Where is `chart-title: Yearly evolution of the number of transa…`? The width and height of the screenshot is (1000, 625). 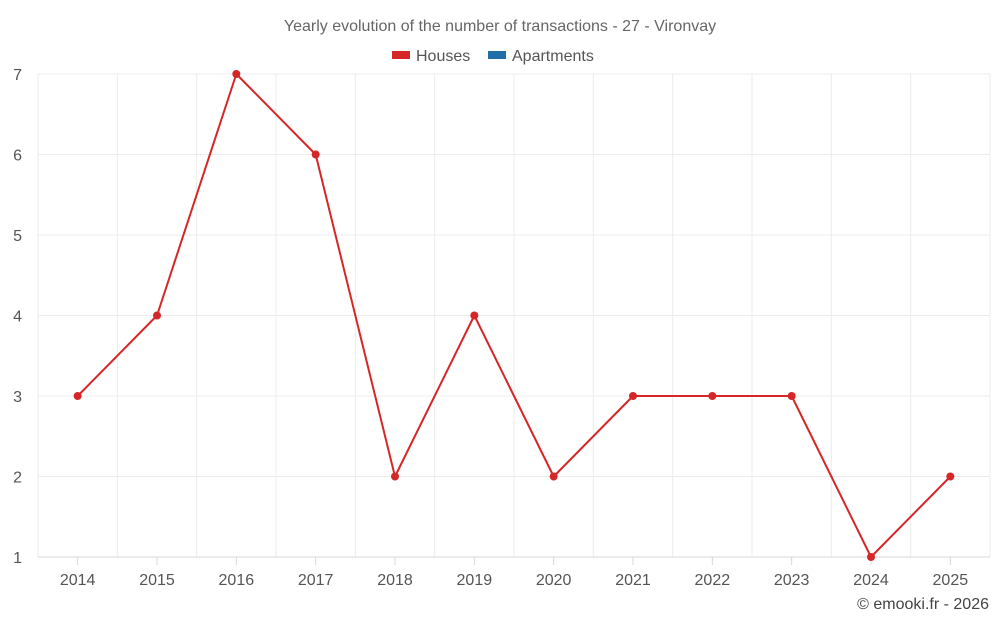
chart-title: Yearly evolution of the number of transa… is located at coordinates (500, 26).